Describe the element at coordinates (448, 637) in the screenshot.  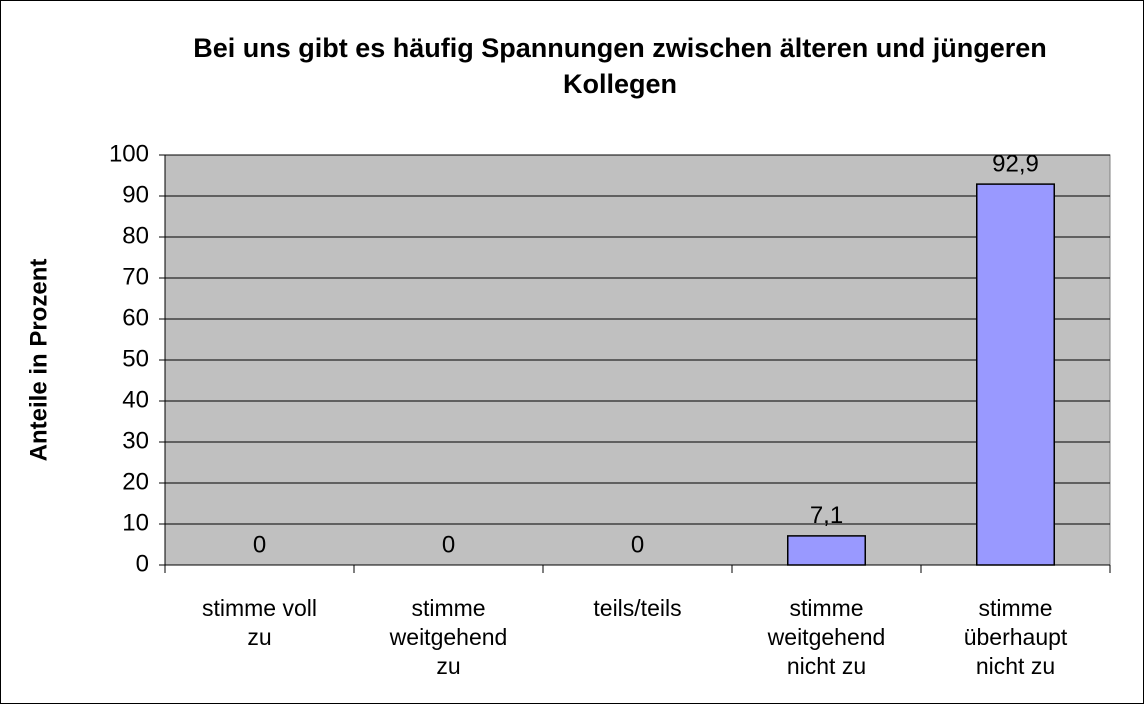
I see `x-tick-label: stimme weitgehend zu` at that location.